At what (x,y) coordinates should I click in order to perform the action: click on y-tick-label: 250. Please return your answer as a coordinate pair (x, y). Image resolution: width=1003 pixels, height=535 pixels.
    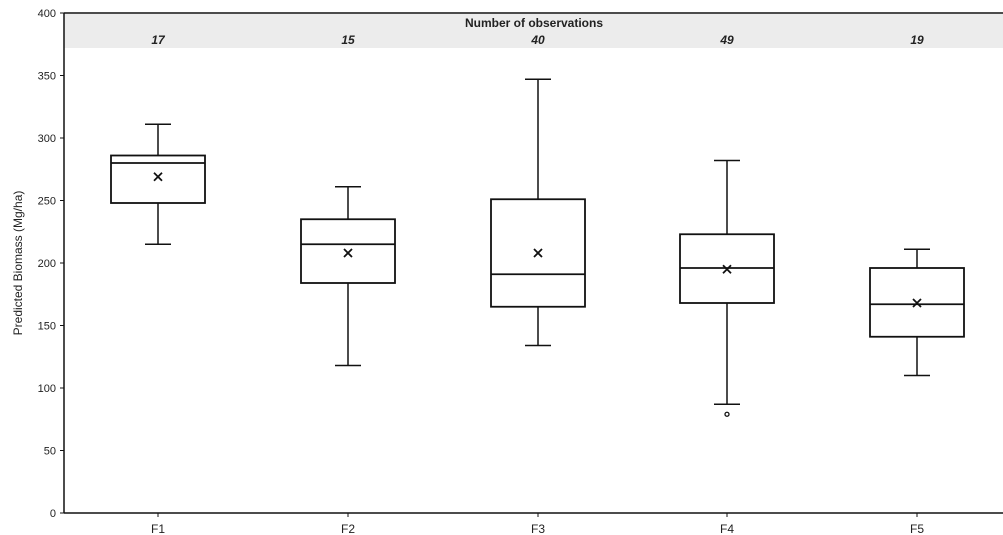
    Looking at the image, I should click on (47, 202).